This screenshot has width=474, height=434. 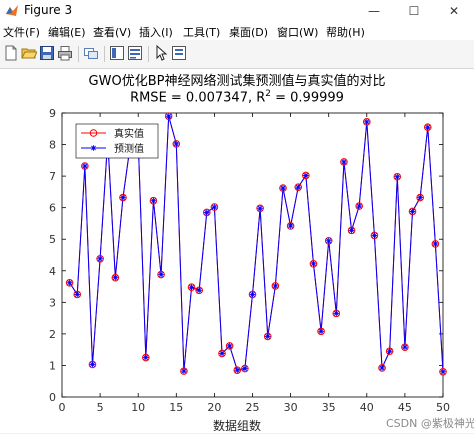 What do you see at coordinates (135, 53) in the screenshot?
I see `inspector-icon` at bounding box center [135, 53].